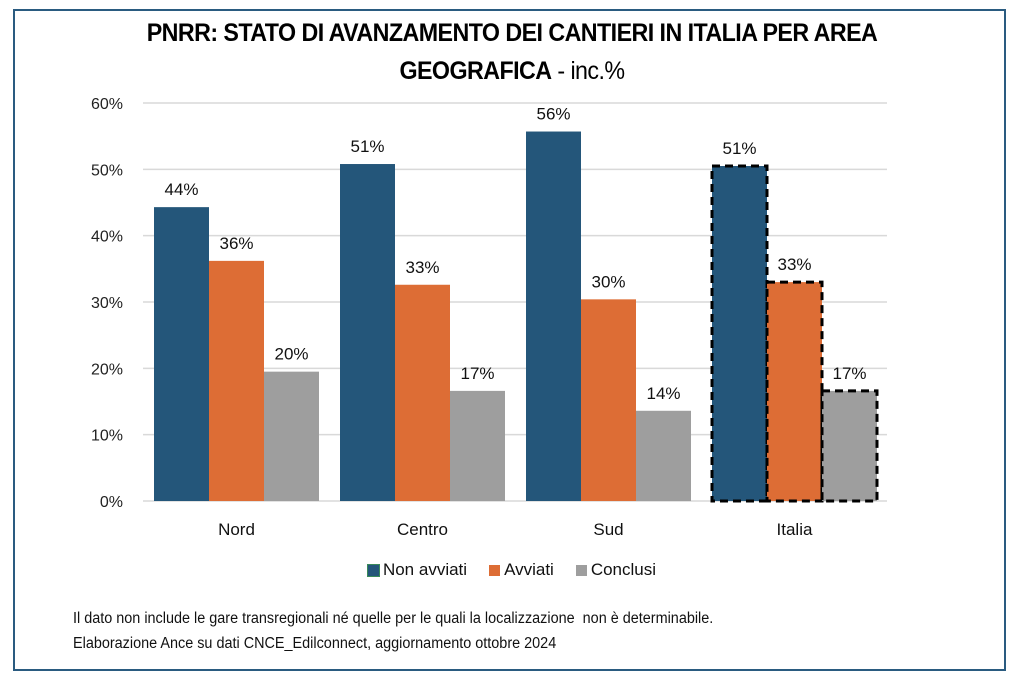  I want to click on y-tick-label: 0%, so click(111, 502).